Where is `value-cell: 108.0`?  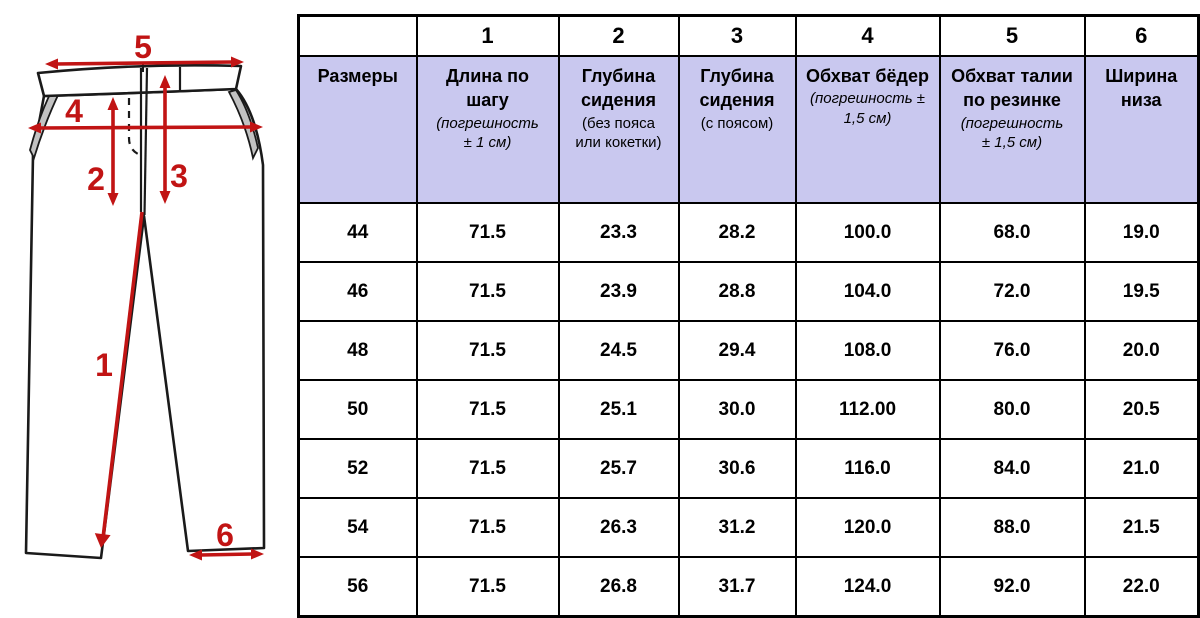
value-cell: 108.0 is located at coordinates (867, 350).